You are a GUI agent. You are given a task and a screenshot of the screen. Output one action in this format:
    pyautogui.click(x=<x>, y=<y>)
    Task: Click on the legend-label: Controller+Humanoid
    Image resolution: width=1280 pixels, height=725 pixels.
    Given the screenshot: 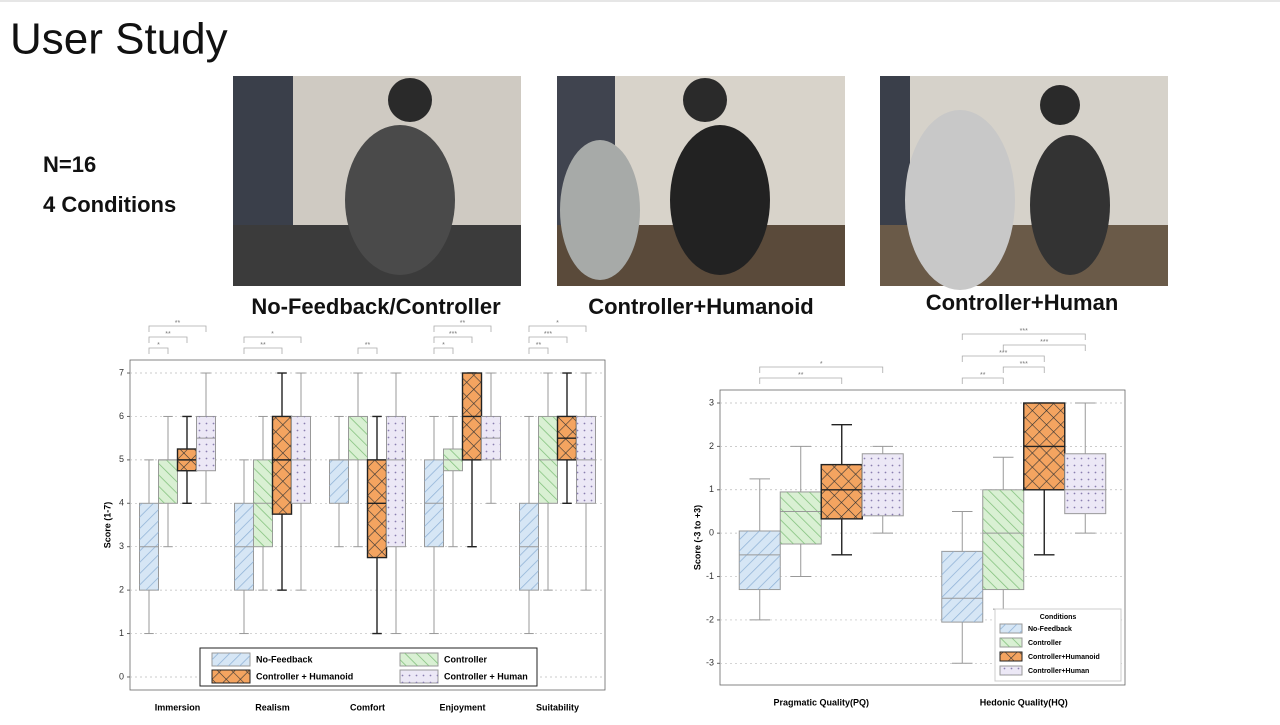 What is the action you would take?
    pyautogui.click(x=1064, y=657)
    